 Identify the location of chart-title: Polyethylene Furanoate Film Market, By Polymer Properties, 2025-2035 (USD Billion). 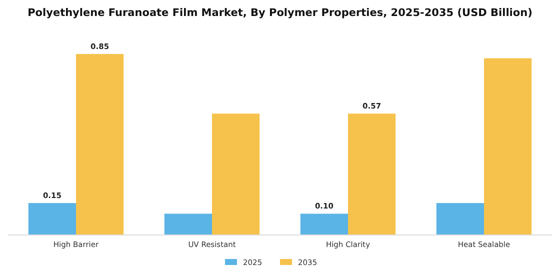
(280, 13).